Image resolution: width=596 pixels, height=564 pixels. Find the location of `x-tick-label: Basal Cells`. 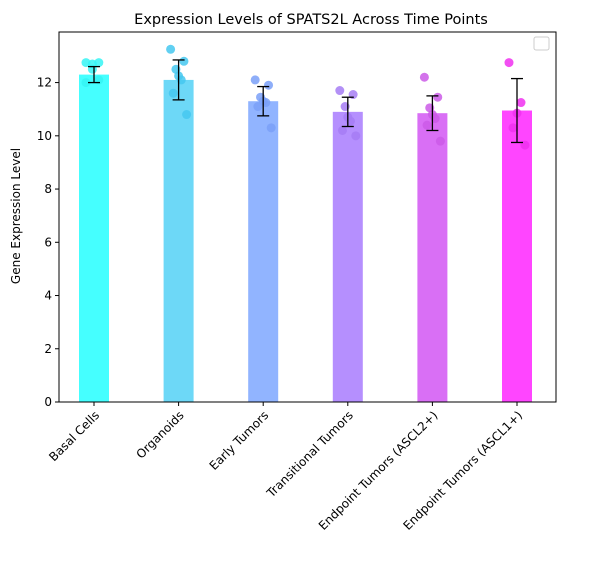

x-tick-label: Basal Cells is located at coordinates (74, 436).